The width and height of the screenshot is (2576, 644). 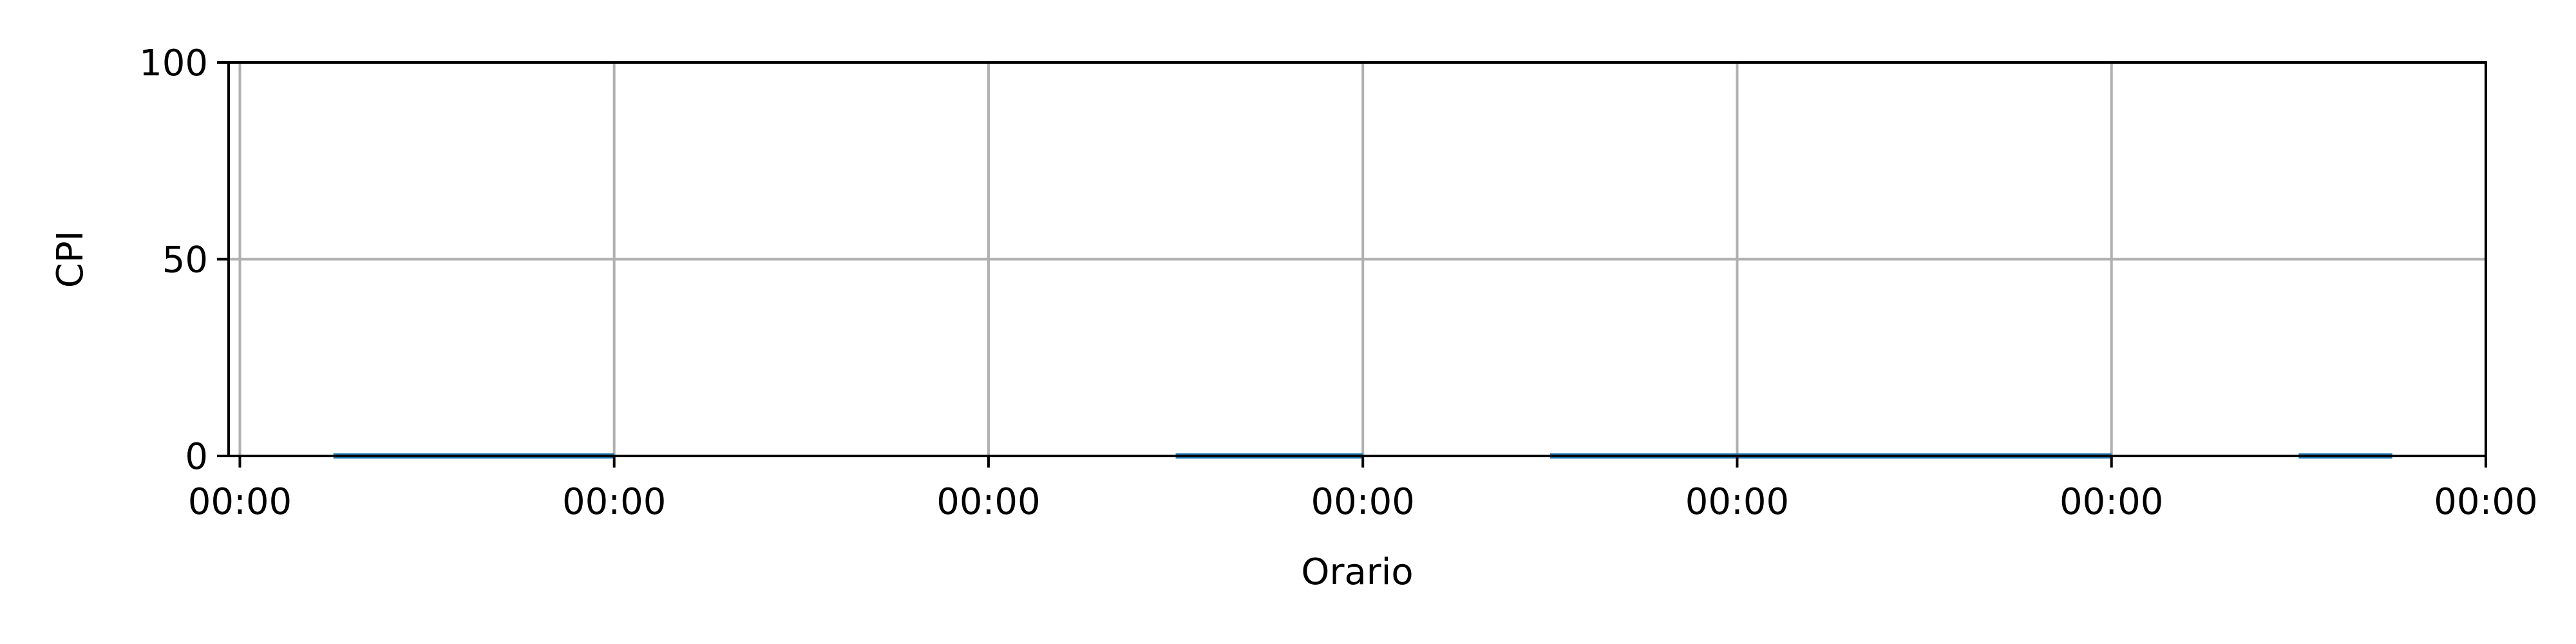 What do you see at coordinates (174, 64) in the screenshot?
I see `y-tick-label: 100` at bounding box center [174, 64].